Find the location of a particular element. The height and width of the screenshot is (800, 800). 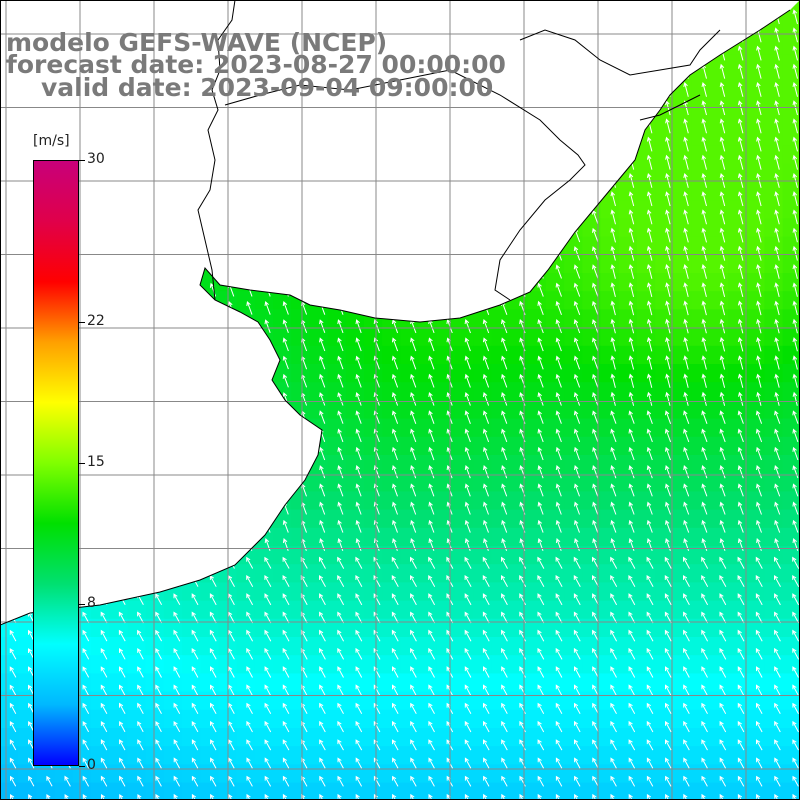

title-model: modelo GEFS-WAVE (NCEP) is located at coordinates (197, 42).